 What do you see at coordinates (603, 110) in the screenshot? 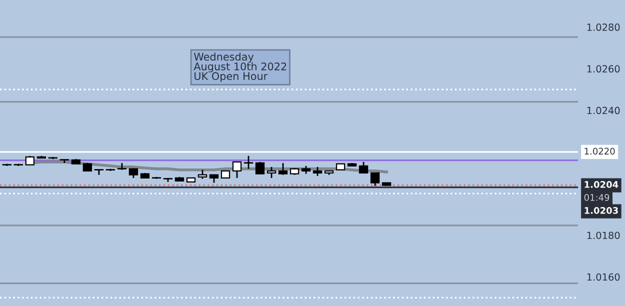
I see `y-tick-label: 1.0240` at bounding box center [603, 110].